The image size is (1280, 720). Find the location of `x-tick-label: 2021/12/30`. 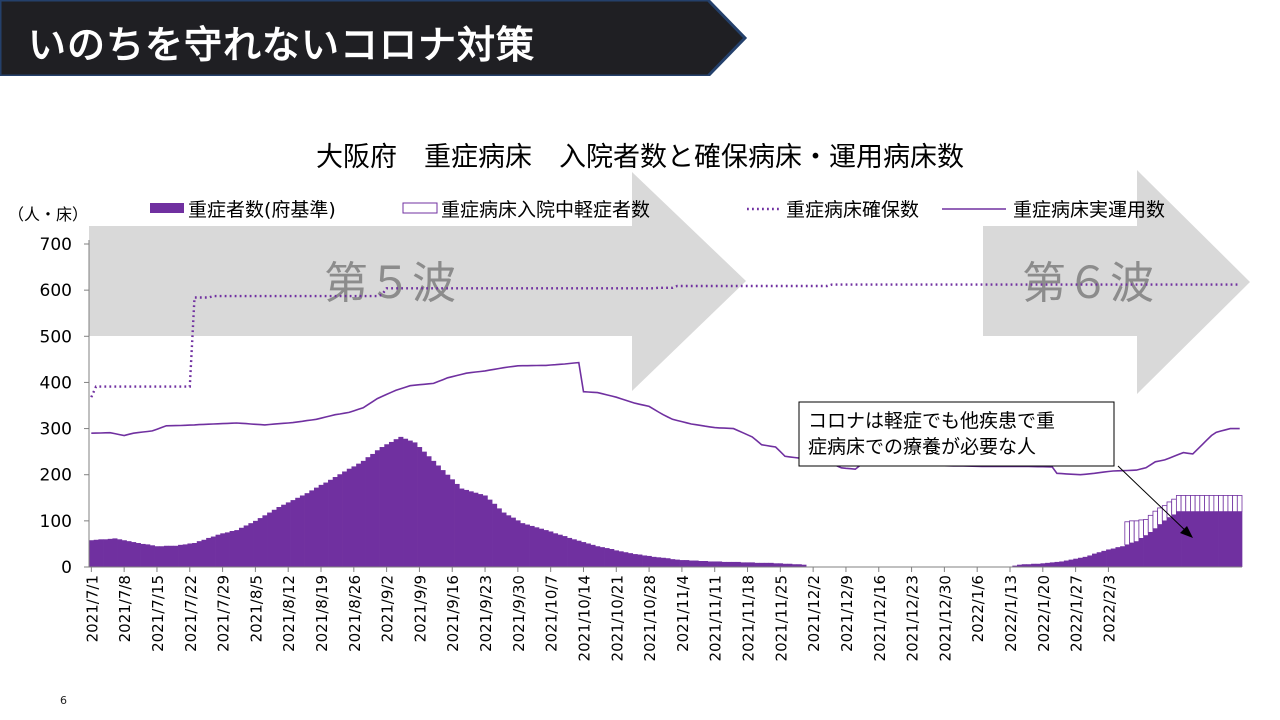

x-tick-label: 2021/12/30 is located at coordinates (945, 618).